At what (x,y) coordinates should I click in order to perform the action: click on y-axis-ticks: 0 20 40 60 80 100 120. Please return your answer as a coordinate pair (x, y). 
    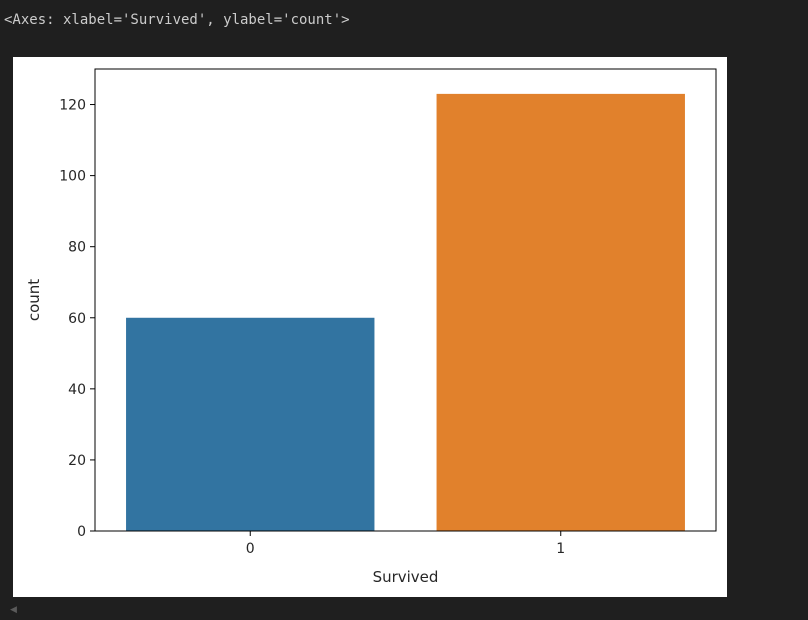
    Looking at the image, I should click on (77, 319).